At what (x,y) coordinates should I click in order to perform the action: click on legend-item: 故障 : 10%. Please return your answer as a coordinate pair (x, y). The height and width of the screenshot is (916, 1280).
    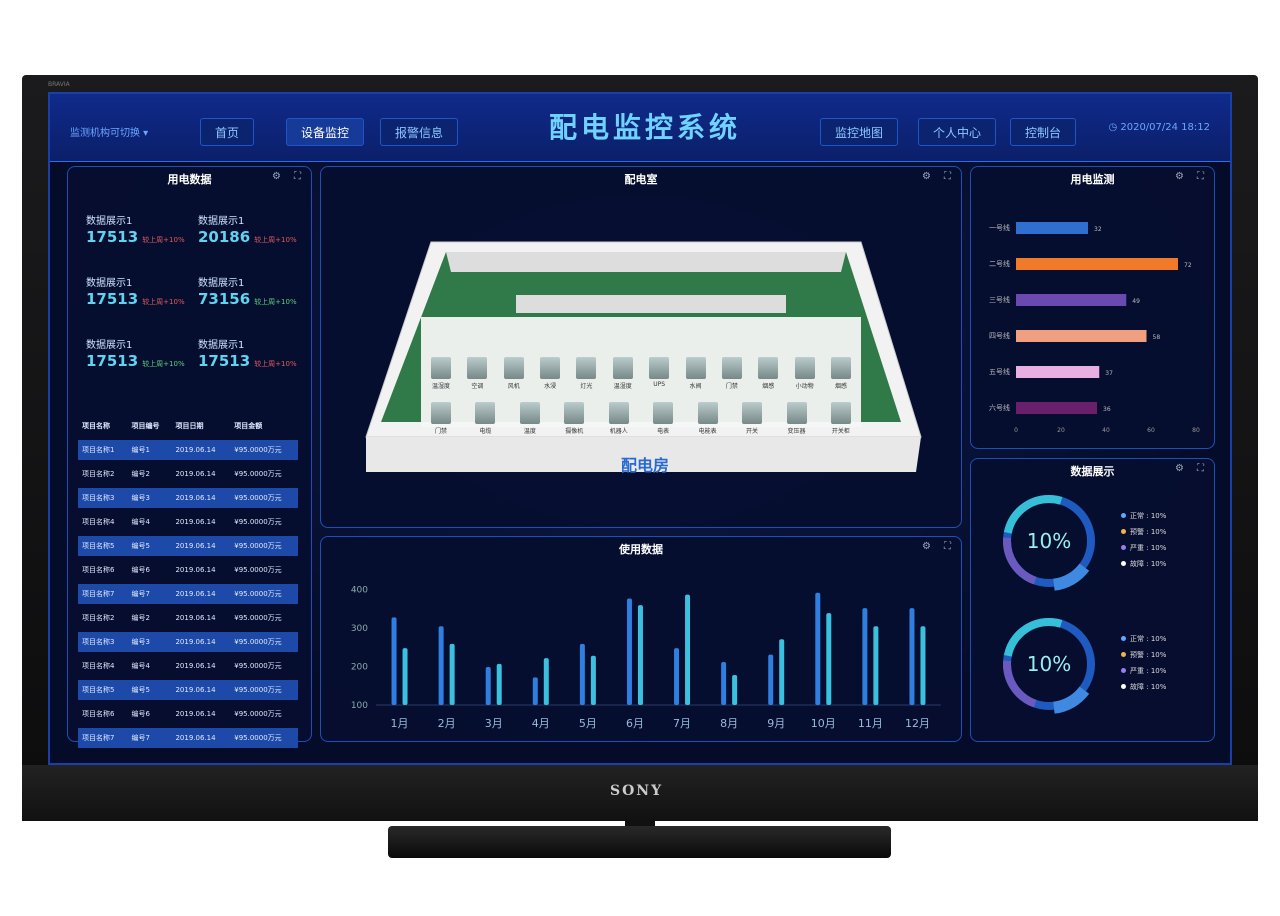
    Looking at the image, I should click on (1143, 687).